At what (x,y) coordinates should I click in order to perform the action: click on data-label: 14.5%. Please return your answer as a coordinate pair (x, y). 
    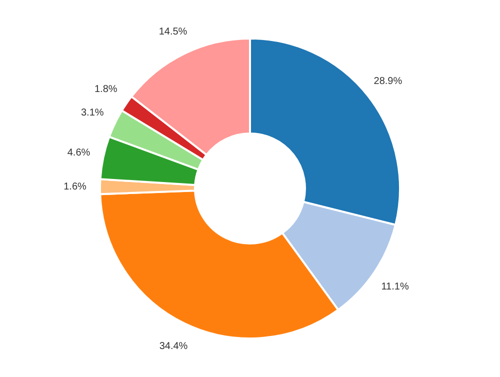
    Looking at the image, I should click on (173, 32).